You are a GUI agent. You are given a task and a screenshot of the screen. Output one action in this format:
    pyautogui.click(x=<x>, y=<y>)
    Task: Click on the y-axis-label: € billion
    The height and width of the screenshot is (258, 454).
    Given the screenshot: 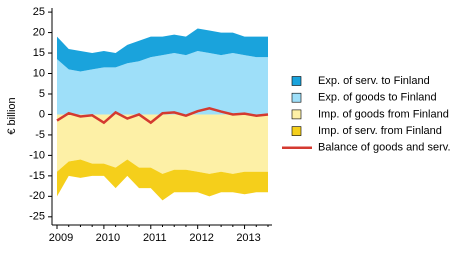 What is the action you would take?
    pyautogui.click(x=12, y=115)
    